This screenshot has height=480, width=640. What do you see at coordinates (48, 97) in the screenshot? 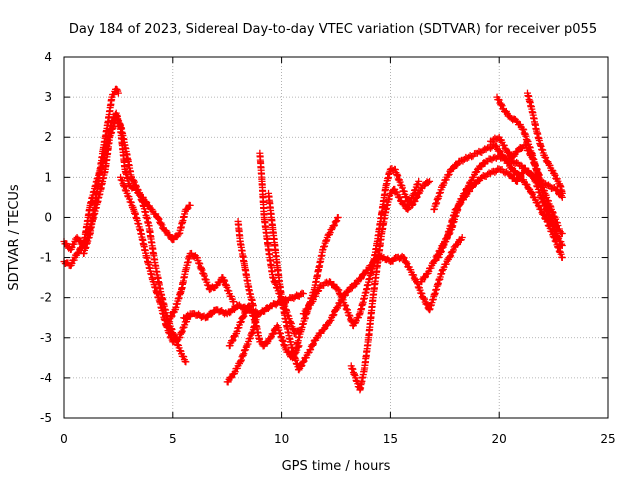
I see `y-tick-label: 3` at bounding box center [48, 97].